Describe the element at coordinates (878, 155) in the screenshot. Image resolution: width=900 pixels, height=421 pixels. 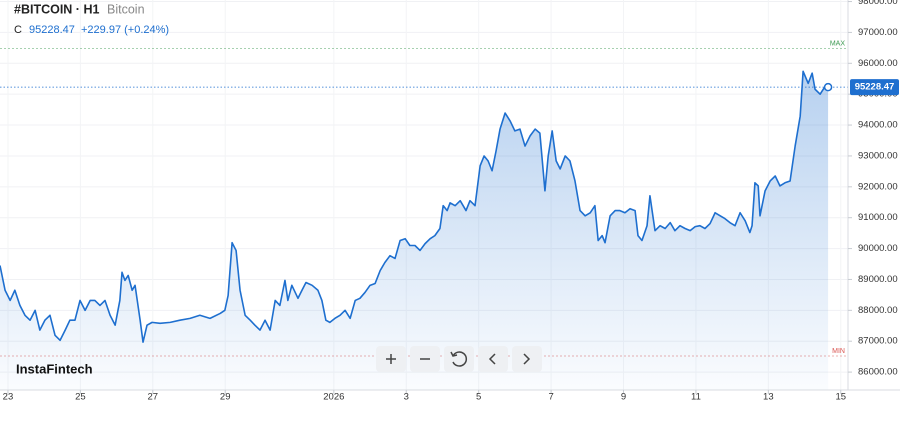
I see `y-tick-label: 93000.00` at that location.